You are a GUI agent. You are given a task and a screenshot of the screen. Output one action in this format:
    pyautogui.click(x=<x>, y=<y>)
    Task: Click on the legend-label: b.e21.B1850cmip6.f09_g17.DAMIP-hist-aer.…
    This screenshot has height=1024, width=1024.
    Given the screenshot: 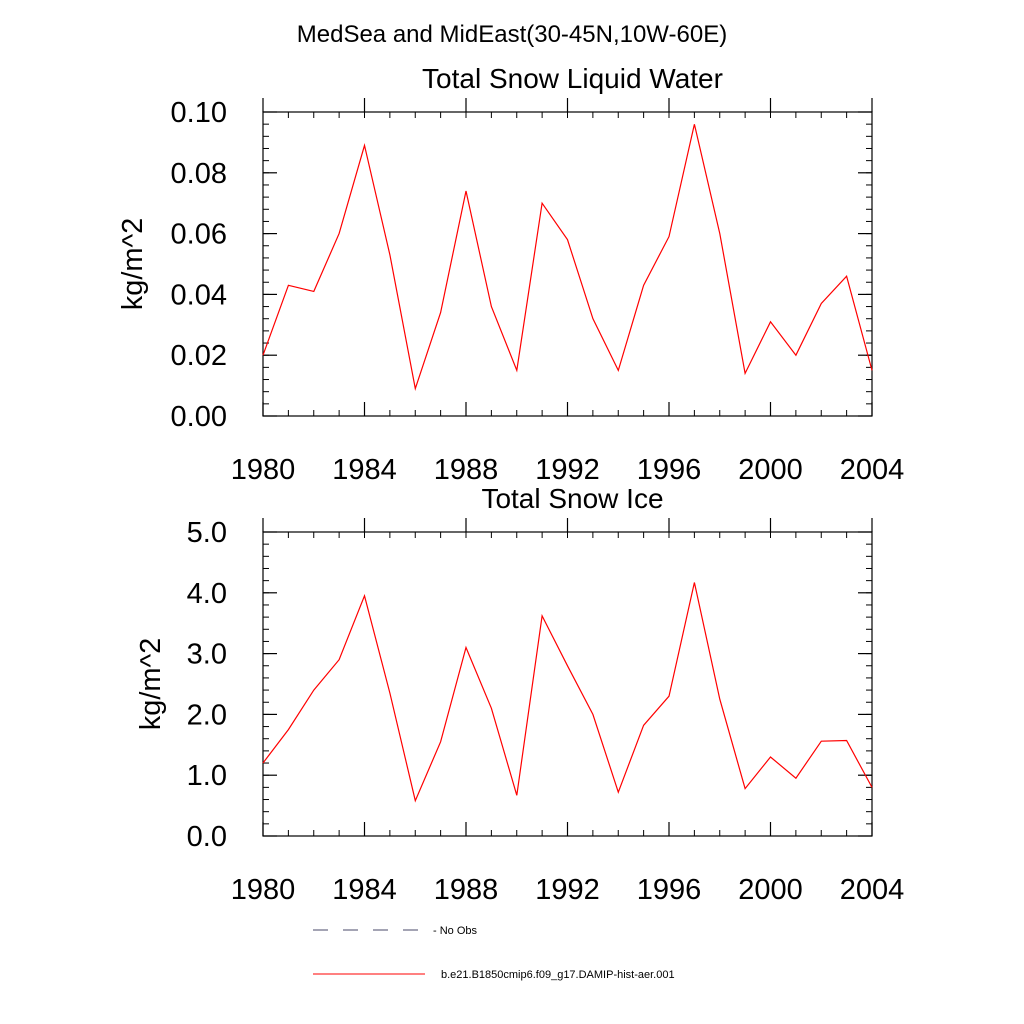 What is the action you would take?
    pyautogui.click(x=558, y=975)
    